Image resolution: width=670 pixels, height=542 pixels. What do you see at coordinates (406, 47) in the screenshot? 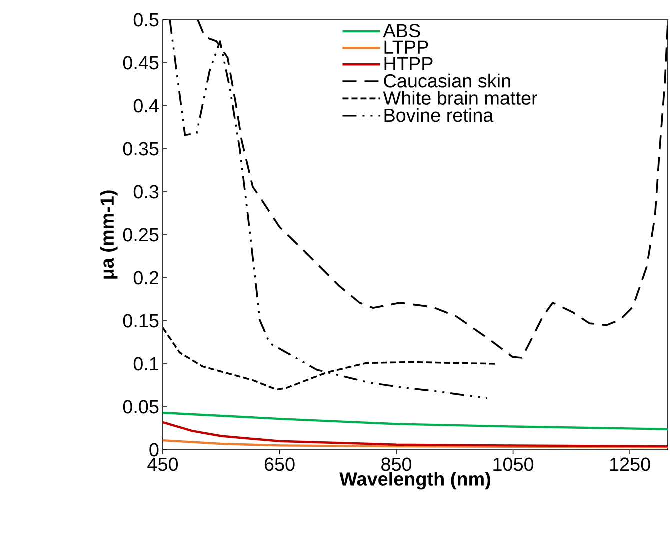
I see `legend-label: LTPP` at bounding box center [406, 47].